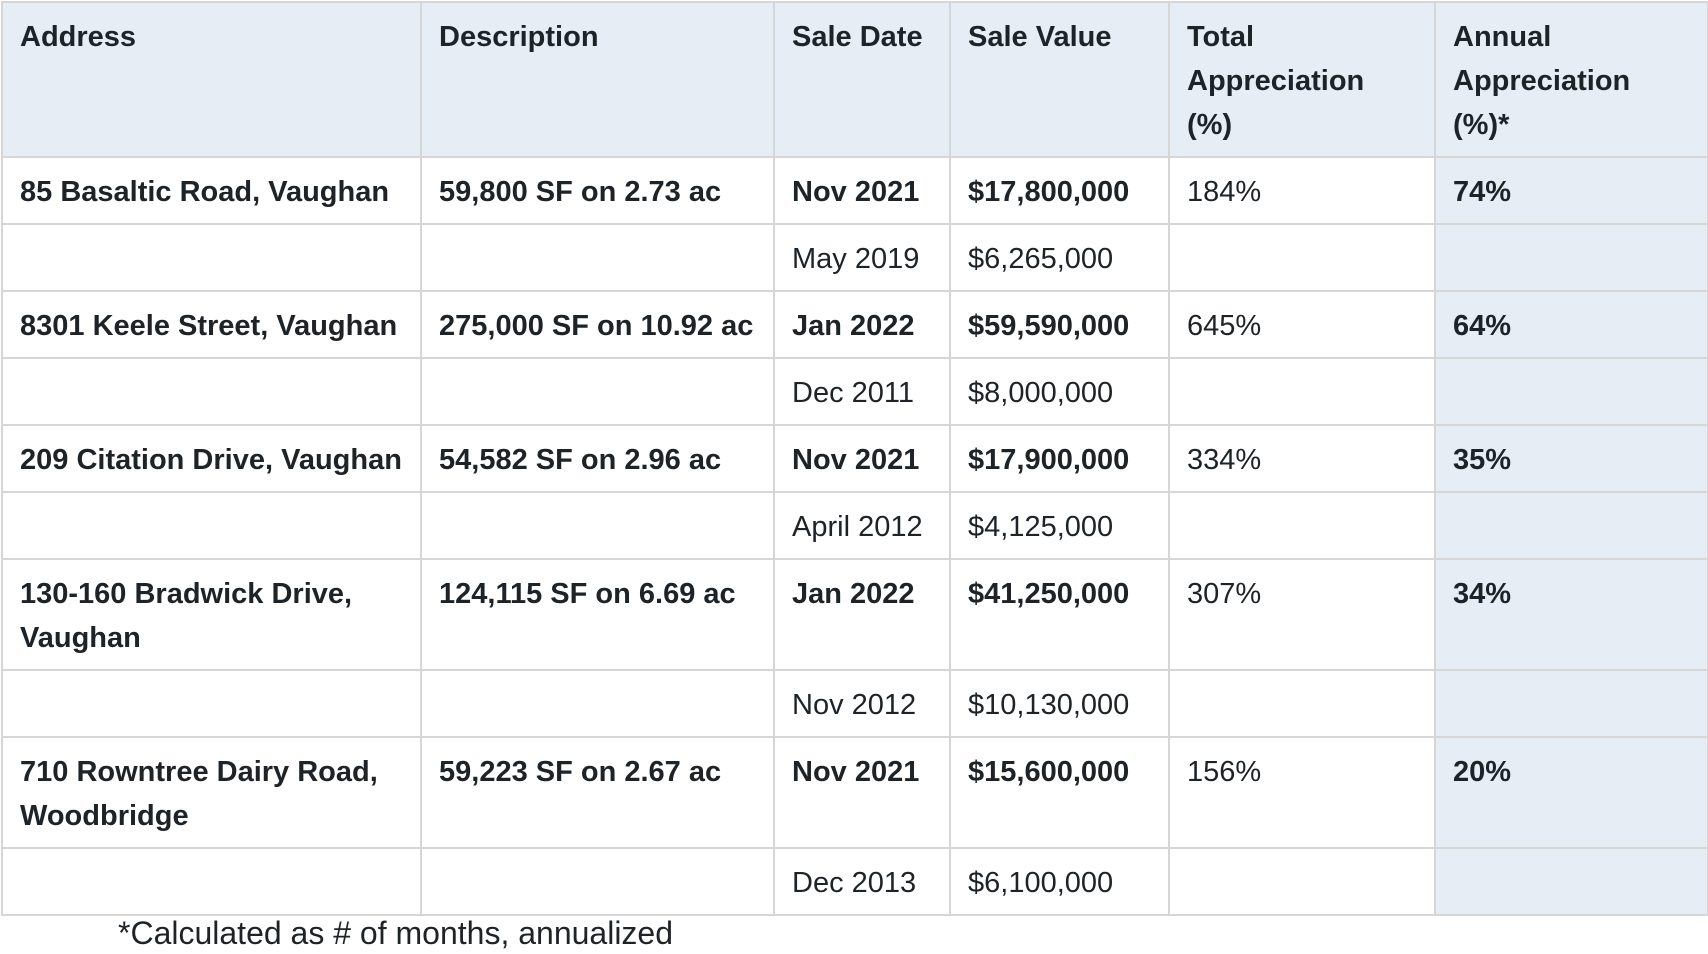  What do you see at coordinates (1059, 324) in the screenshot?
I see `sale-value-cell: $59,590,000` at bounding box center [1059, 324].